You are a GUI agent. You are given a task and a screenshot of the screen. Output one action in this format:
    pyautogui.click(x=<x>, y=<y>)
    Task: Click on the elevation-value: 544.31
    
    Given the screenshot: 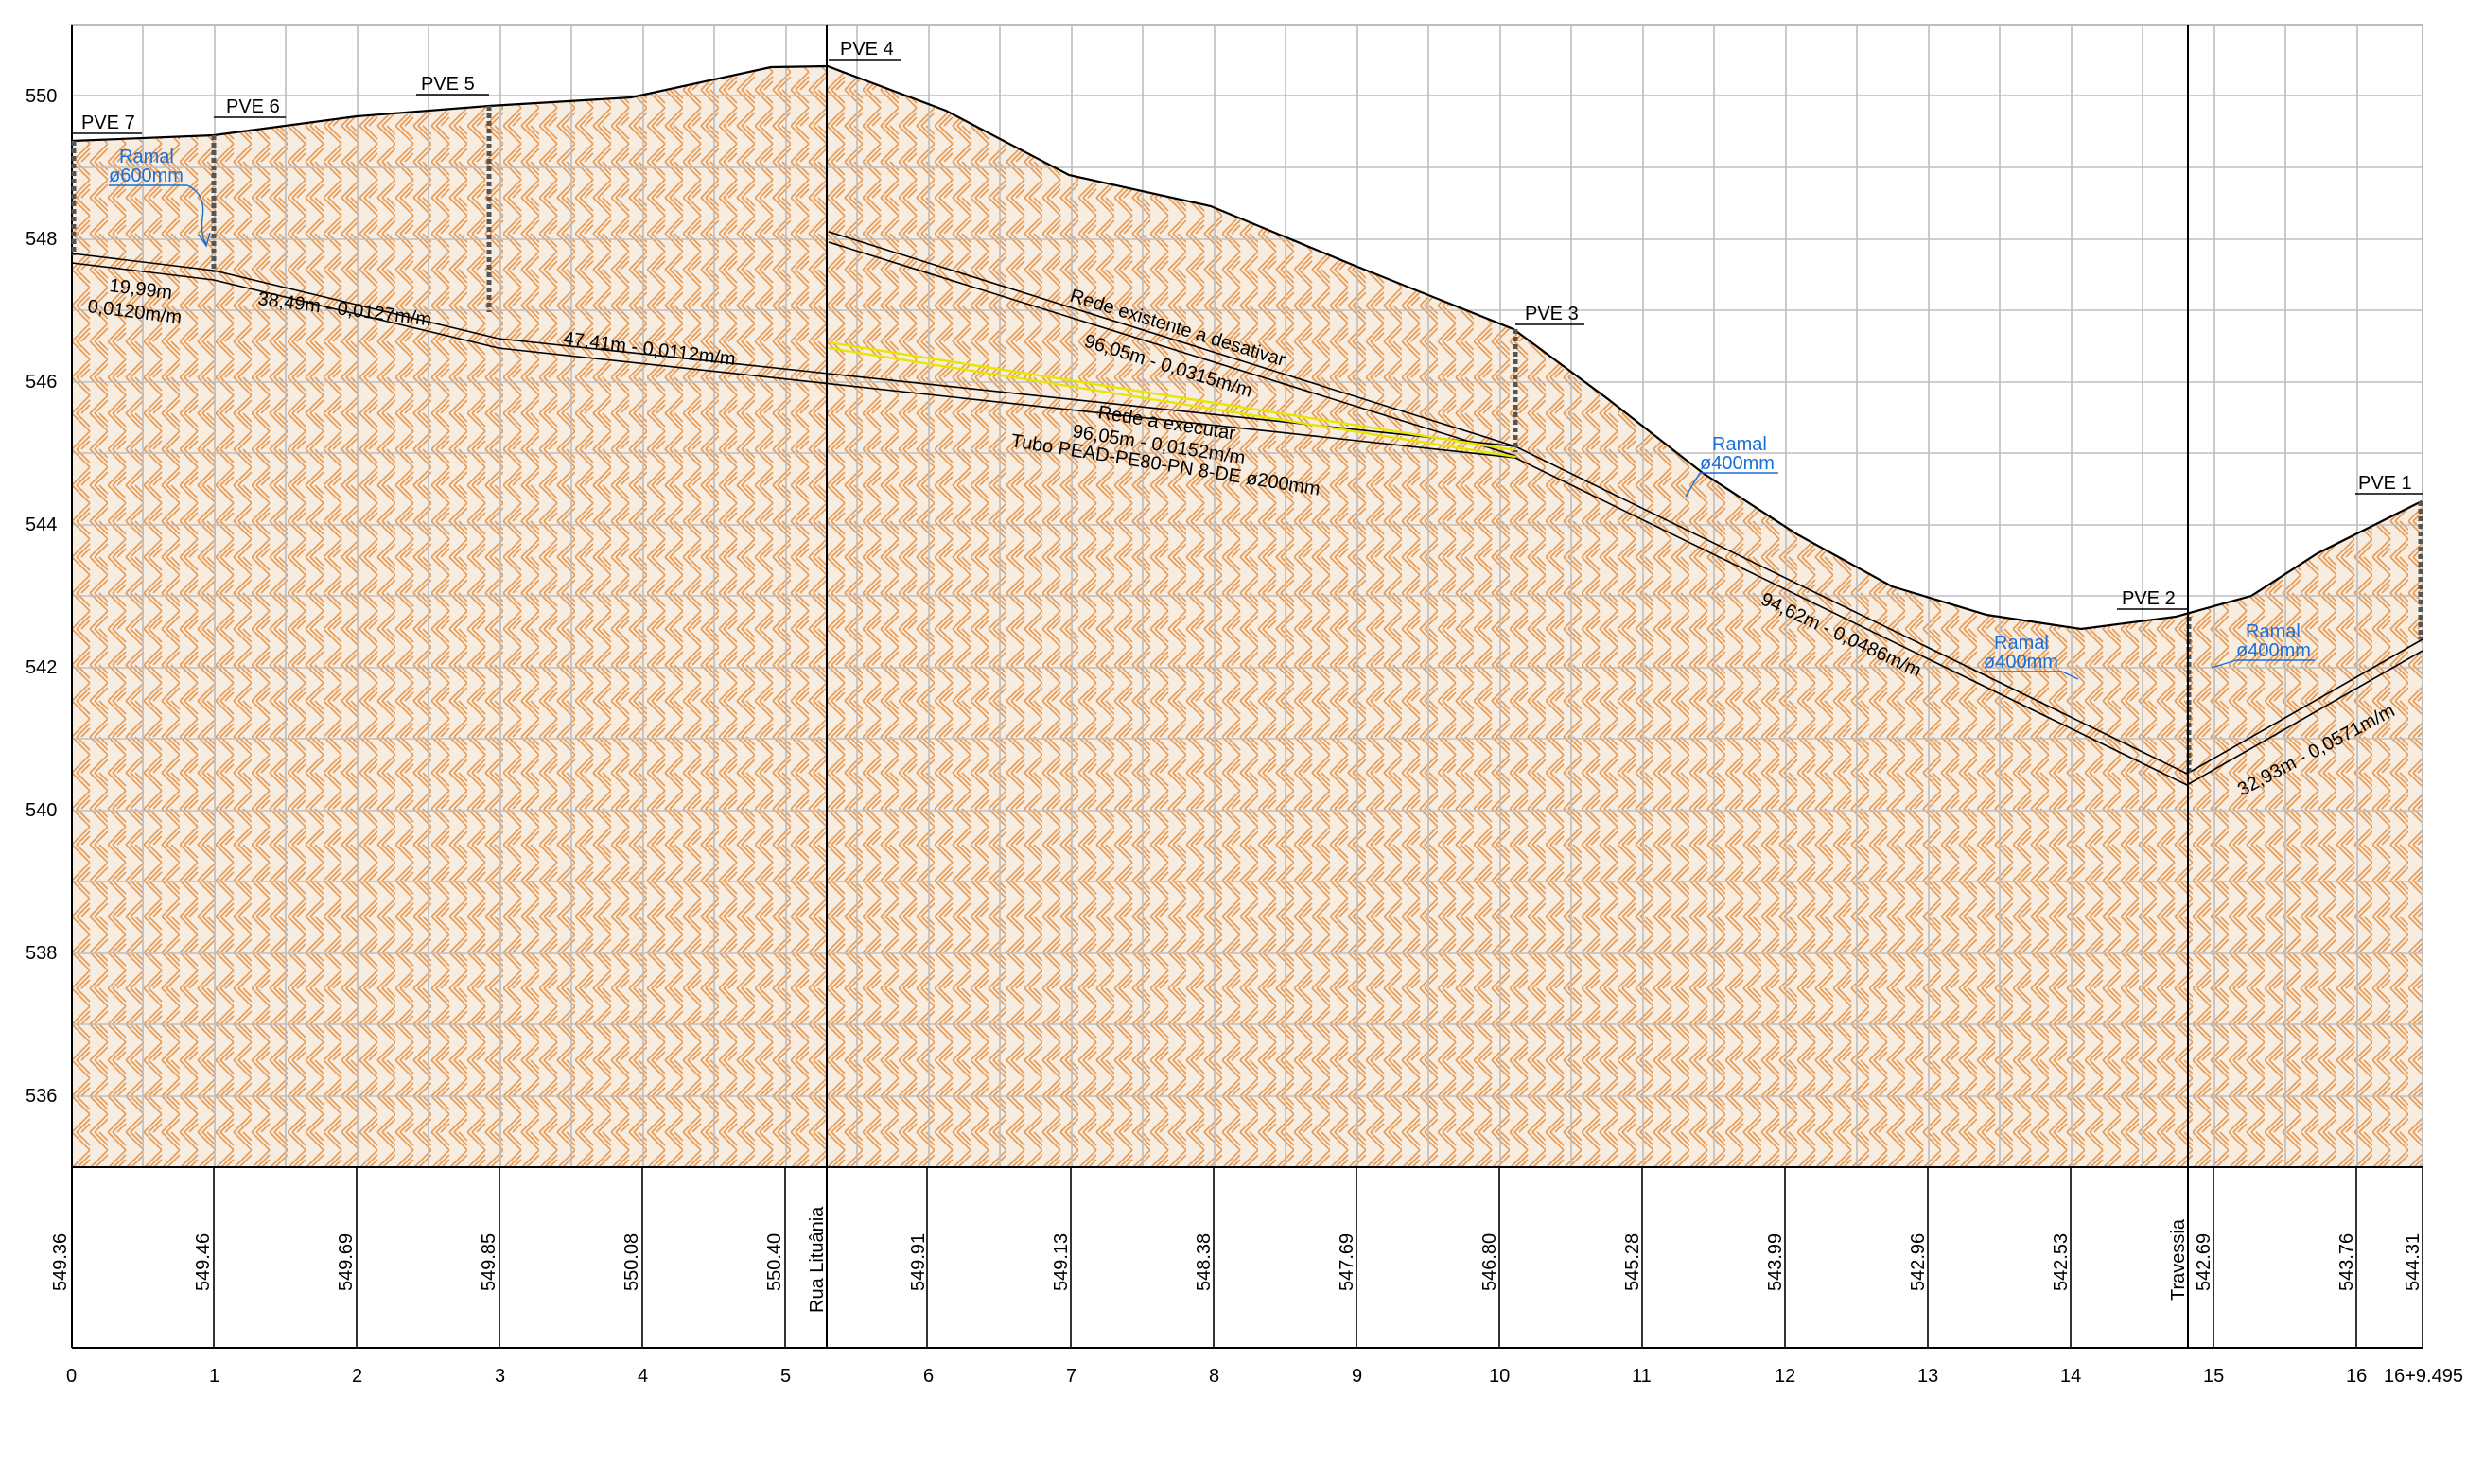 What is the action you would take?
    pyautogui.click(x=2413, y=1262)
    